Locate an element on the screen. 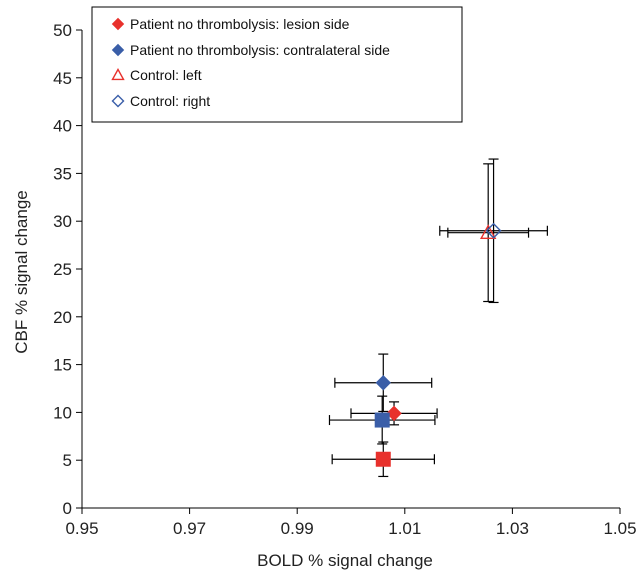 Image resolution: width=640 pixels, height=575 pixels. y-tick-label: 20 is located at coordinates (62, 317).